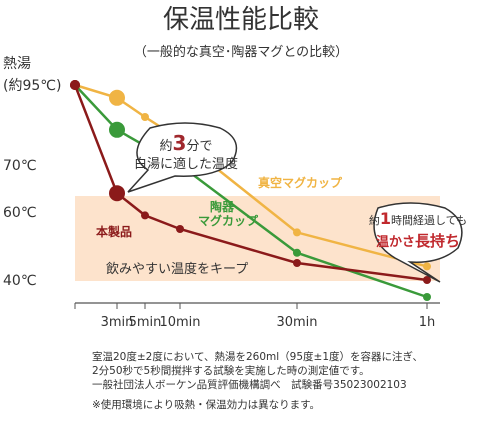 Image resolution: width=483 pixels, height=427 pixels. What do you see at coordinates (222, 206) in the screenshot?
I see `legend-label: 陶器` at bounding box center [222, 206].